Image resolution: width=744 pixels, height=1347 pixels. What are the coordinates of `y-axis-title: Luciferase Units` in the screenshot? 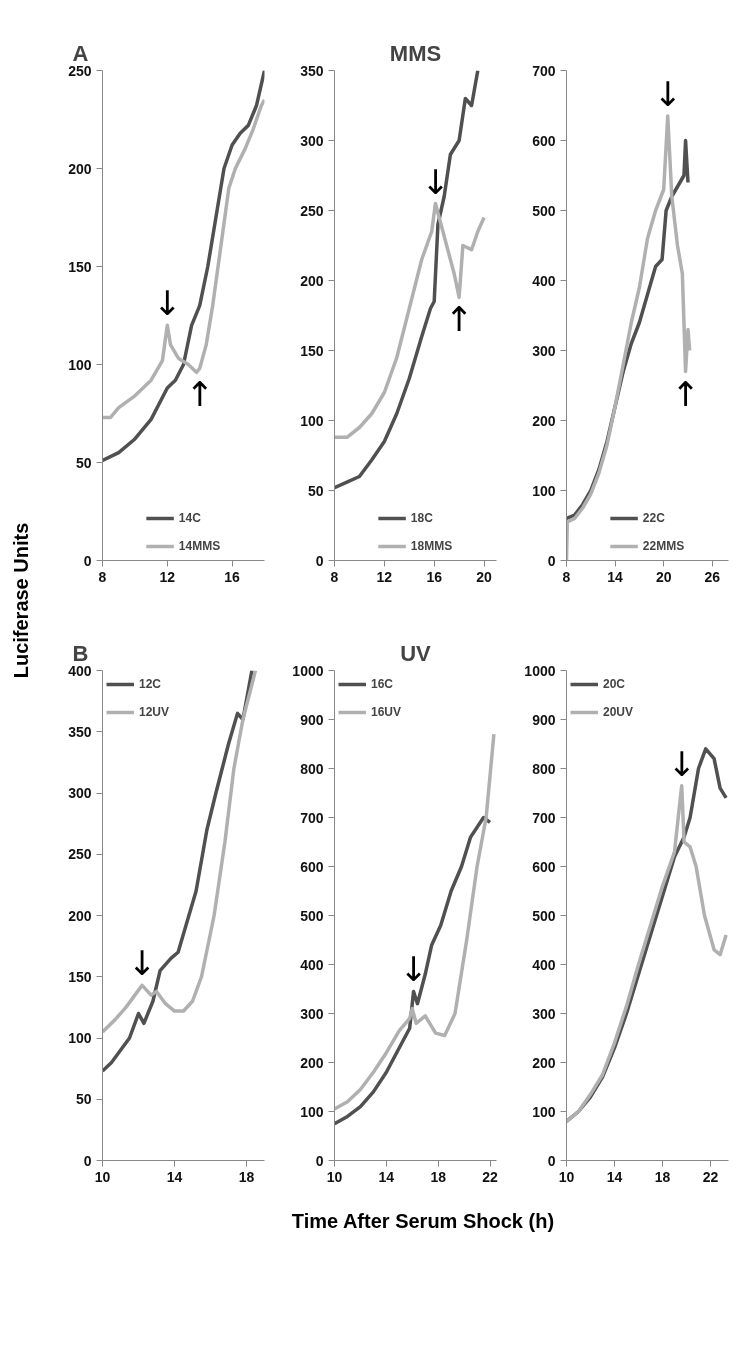 It's located at (20, 600).